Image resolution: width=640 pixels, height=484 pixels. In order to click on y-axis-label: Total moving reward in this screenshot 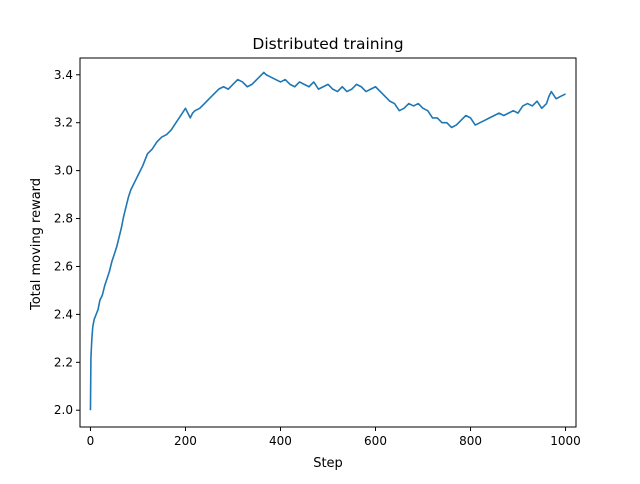, I will do `click(36, 244)`.